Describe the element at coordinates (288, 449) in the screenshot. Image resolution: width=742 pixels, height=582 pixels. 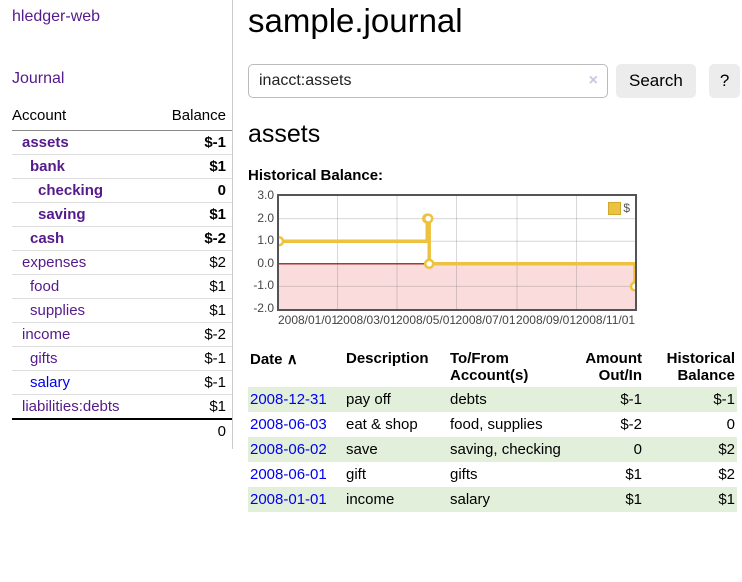
I see `register-date-link: 2008-06-02` at that location.